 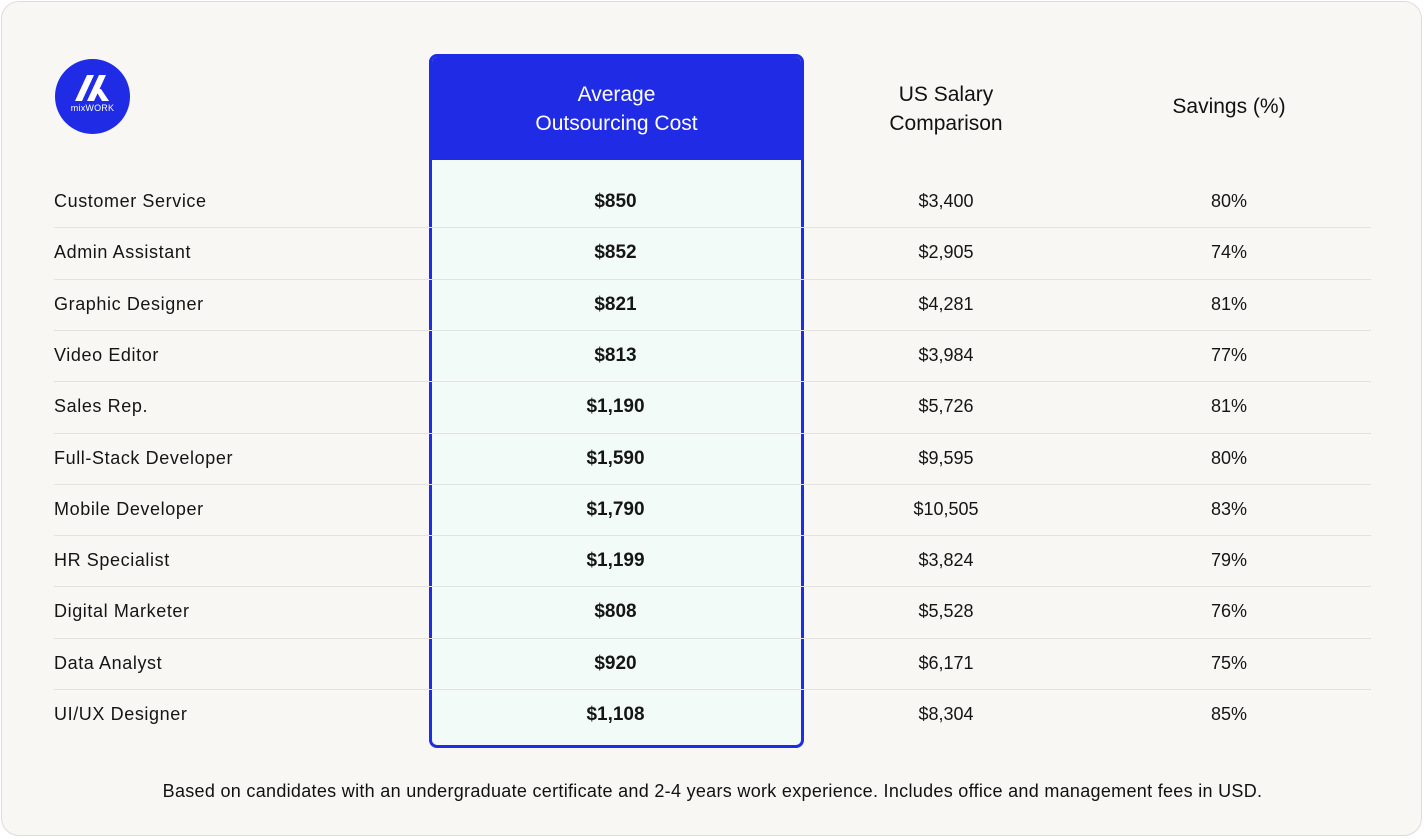 What do you see at coordinates (129, 304) in the screenshot?
I see `role-cell: Graphic Designer` at bounding box center [129, 304].